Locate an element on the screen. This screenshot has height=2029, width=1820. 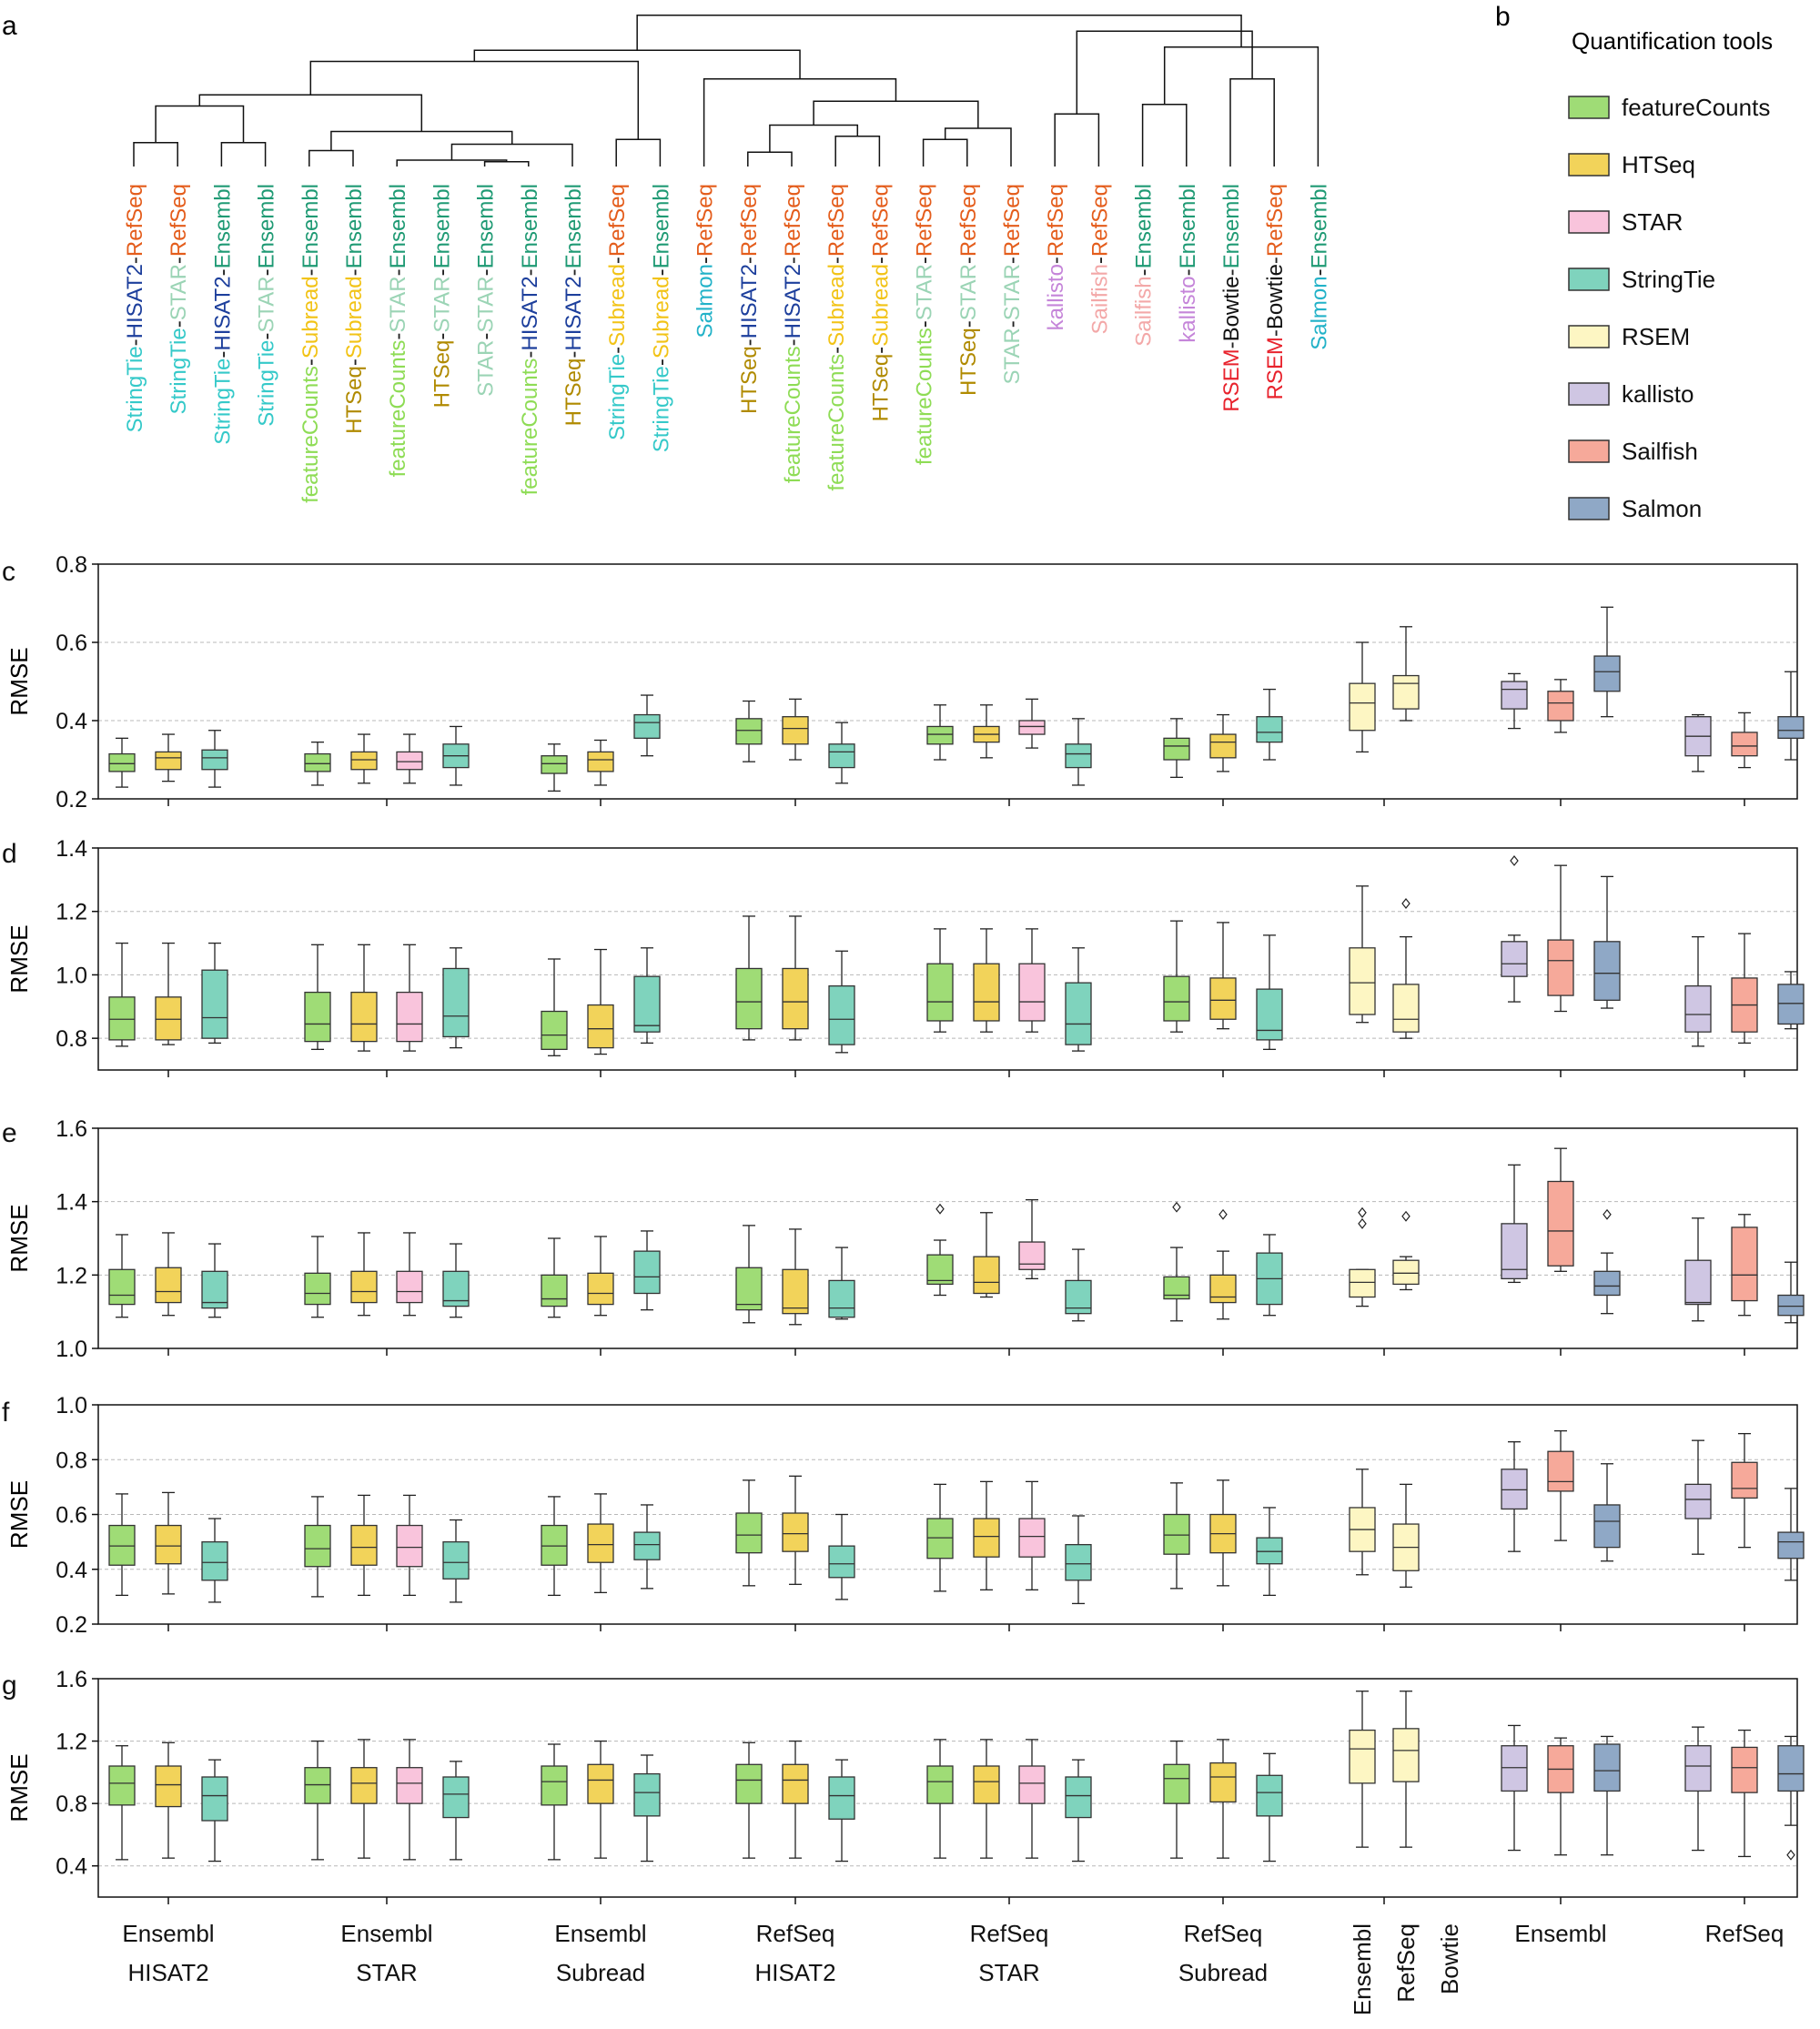
panel-e: e RMSE 1.0 1.2 1.4 1.6 is located at coordinates (904, 1239).